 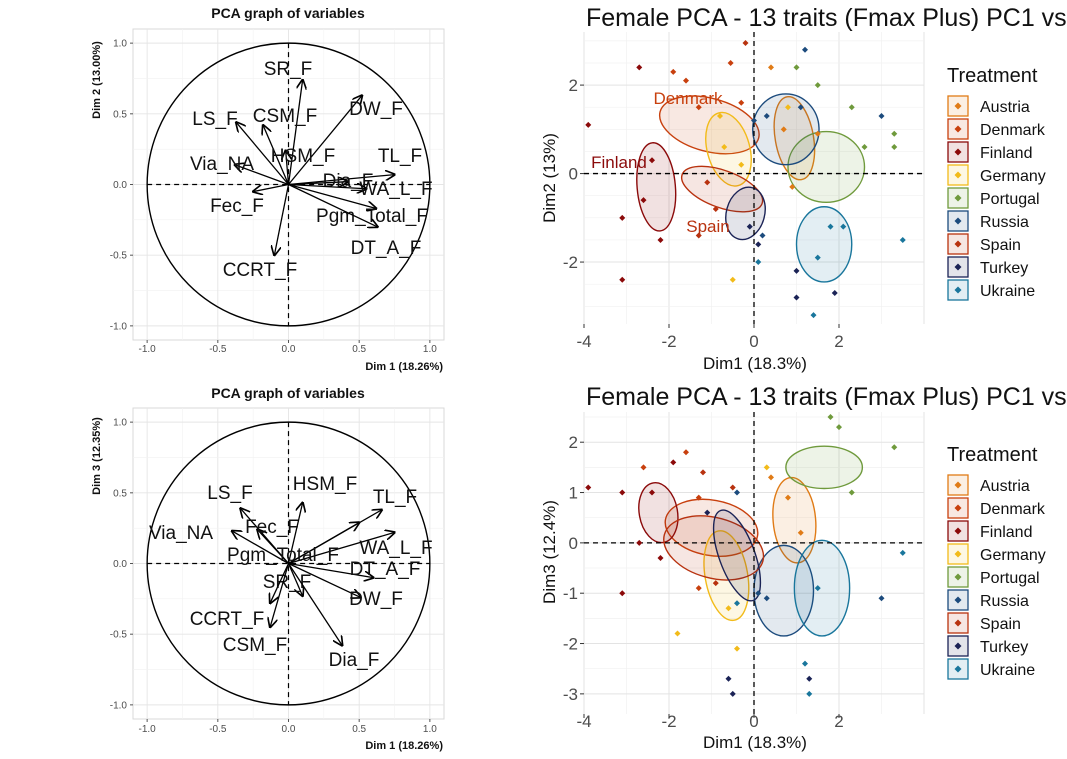 I want to click on variable-arrow-pgm_total_f, so click(x=332, y=196).